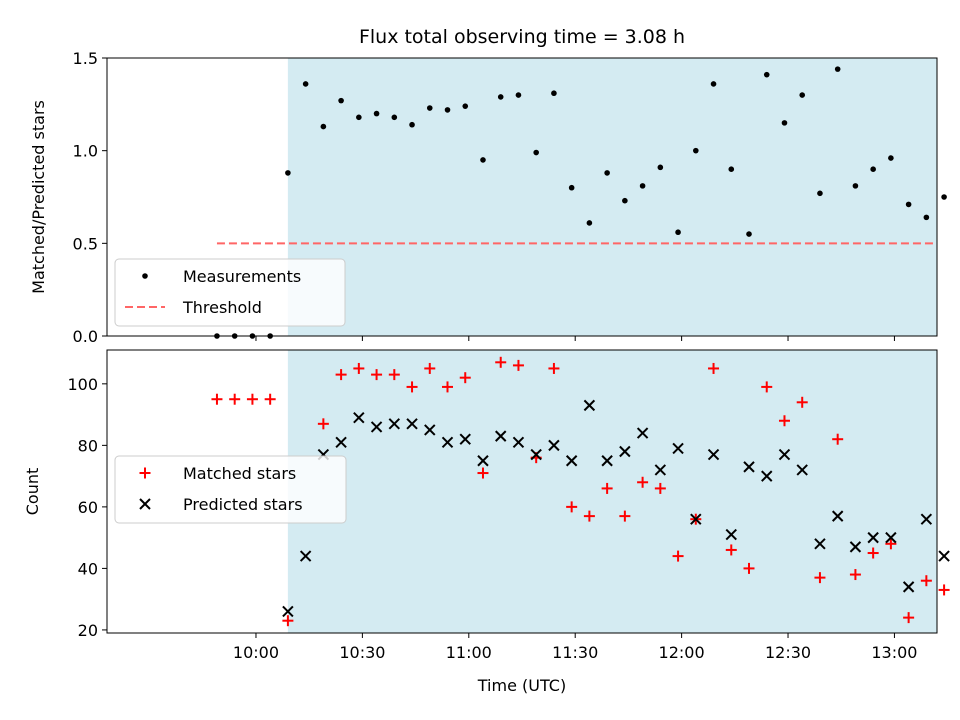 Image resolution: width=960 pixels, height=720 pixels. I want to click on x-tick-label: 12:30, so click(788, 652).